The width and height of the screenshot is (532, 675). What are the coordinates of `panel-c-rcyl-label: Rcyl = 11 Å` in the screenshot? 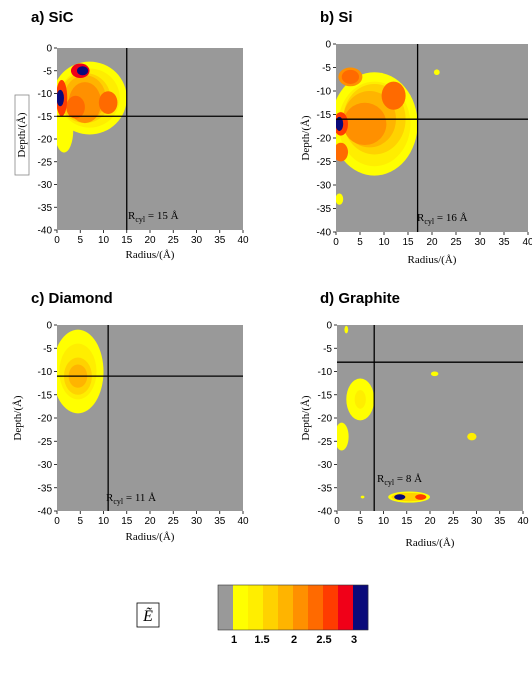 It's located at (131, 499).